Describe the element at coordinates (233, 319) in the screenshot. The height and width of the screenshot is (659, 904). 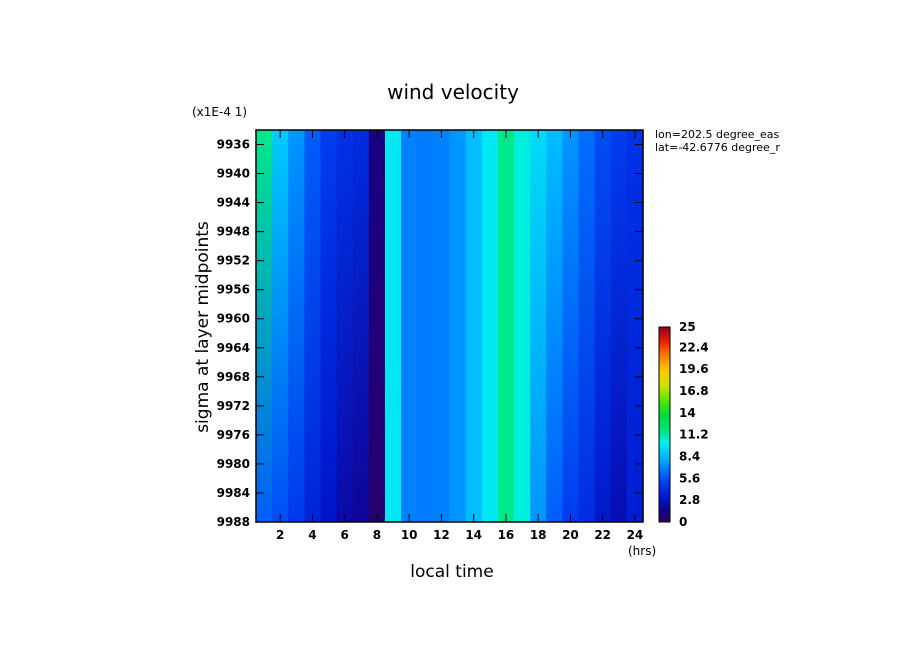
I see `y-tick-label: 9960` at that location.